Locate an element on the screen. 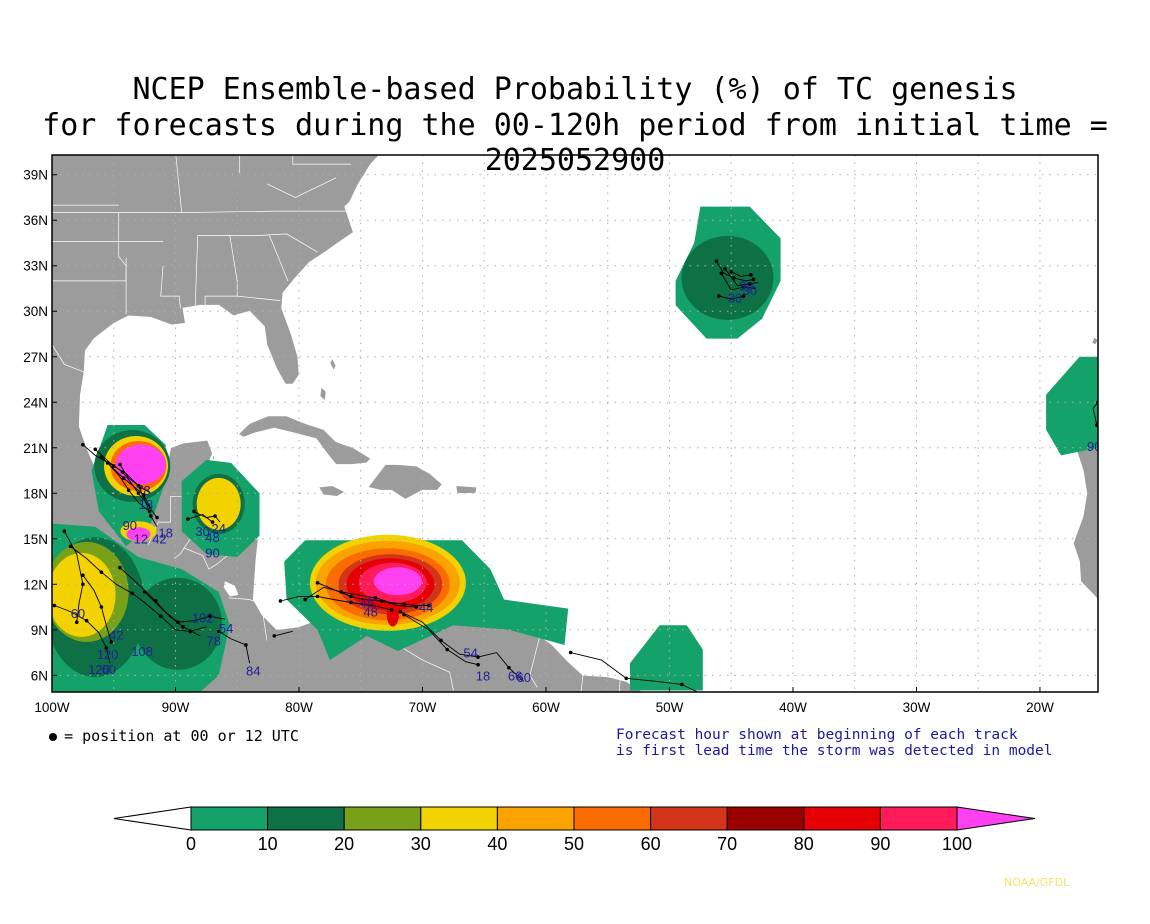 The width and height of the screenshot is (1150, 924). lat-label: 24N is located at coordinates (35, 402).